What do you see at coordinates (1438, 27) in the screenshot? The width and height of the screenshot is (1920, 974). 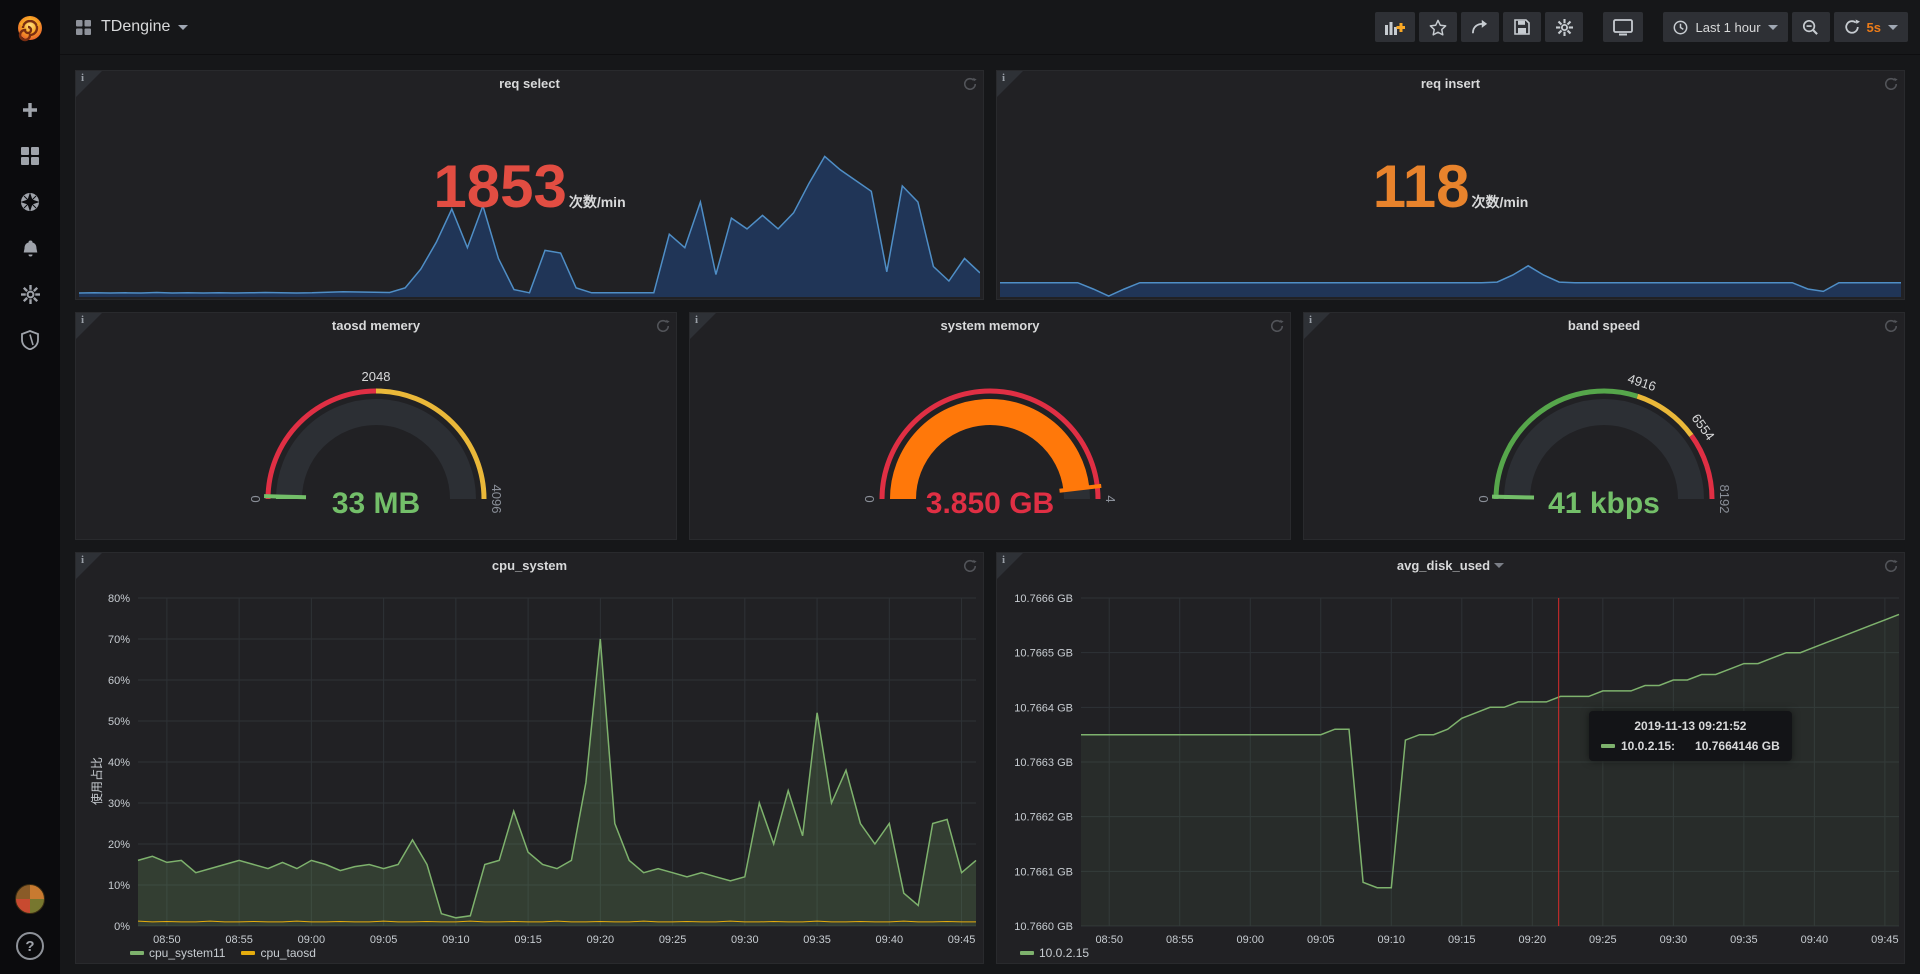 I see `star-button` at bounding box center [1438, 27].